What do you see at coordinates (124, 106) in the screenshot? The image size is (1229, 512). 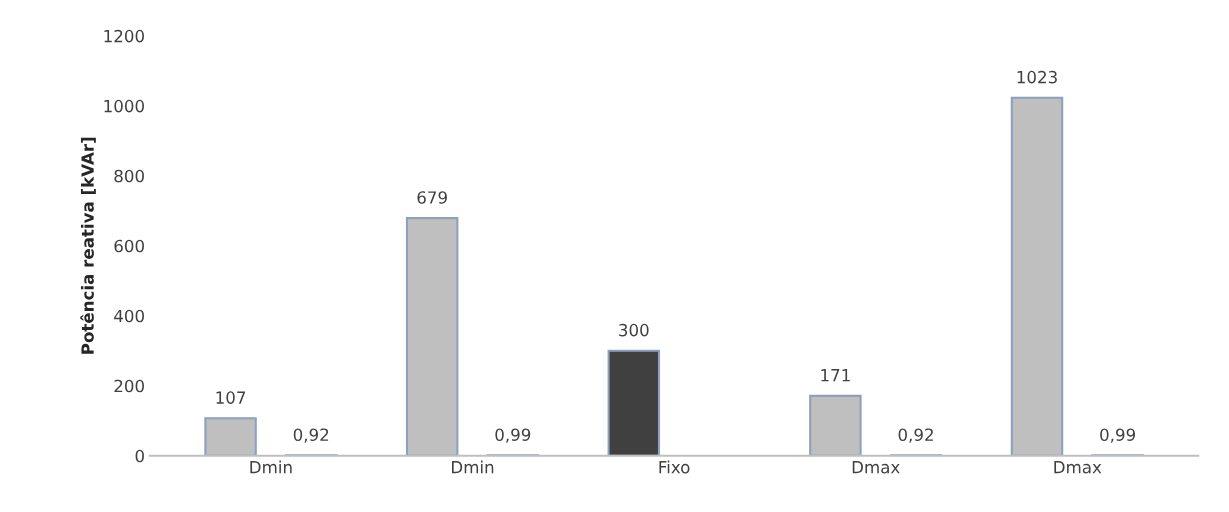 I see `y-tick-label: 1000` at bounding box center [124, 106].